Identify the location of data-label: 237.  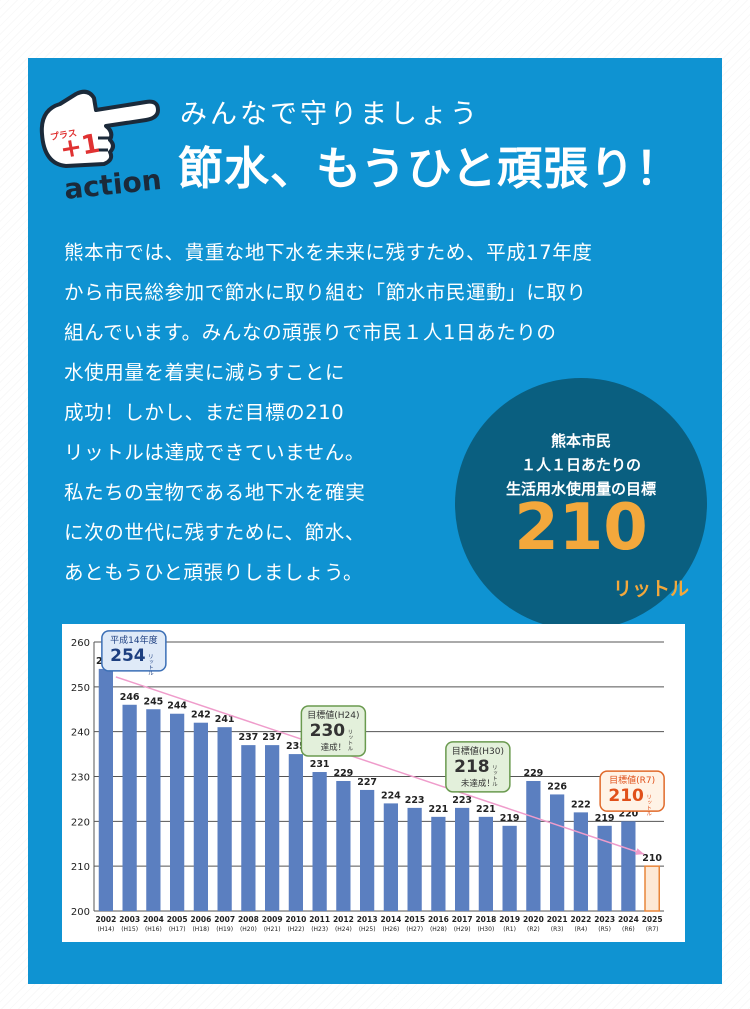
(248, 737).